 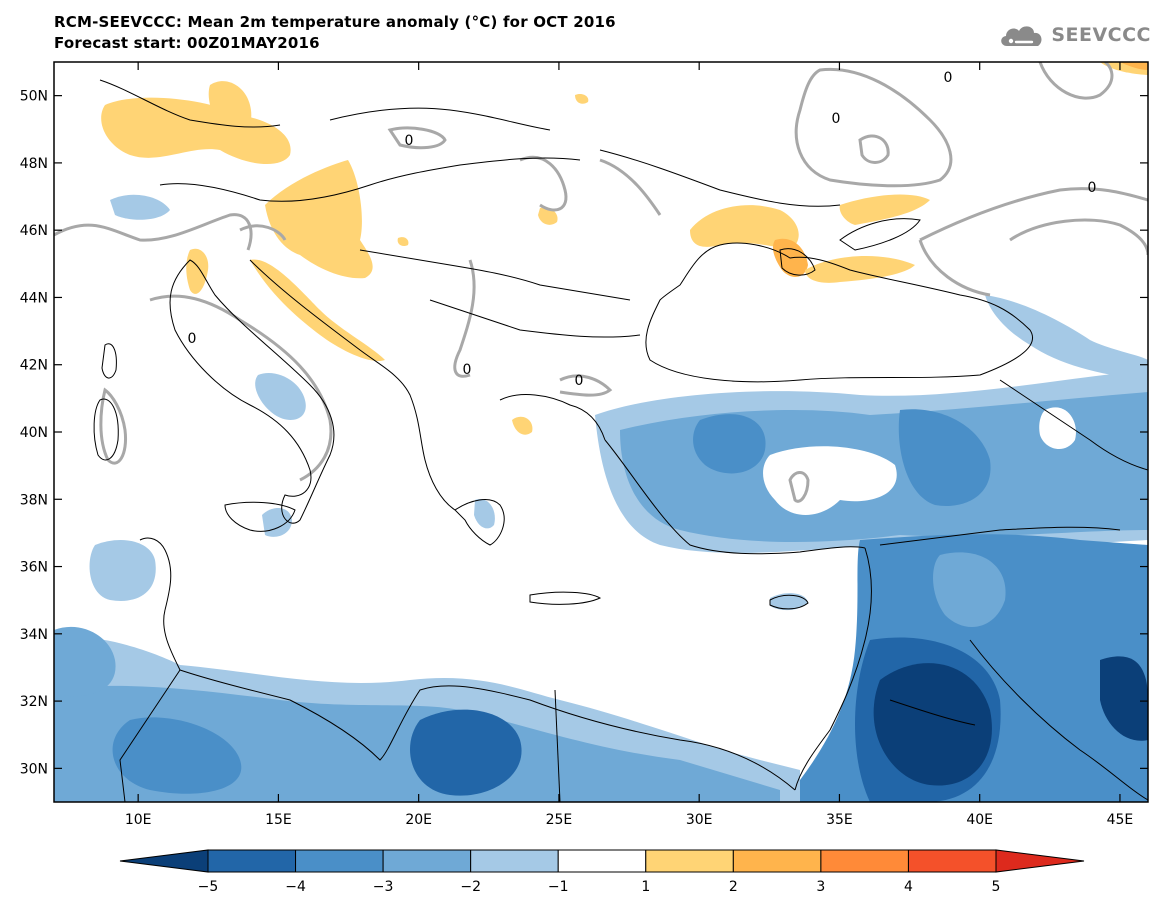 I want to click on colorbar-label: −5, so click(x=208, y=887).